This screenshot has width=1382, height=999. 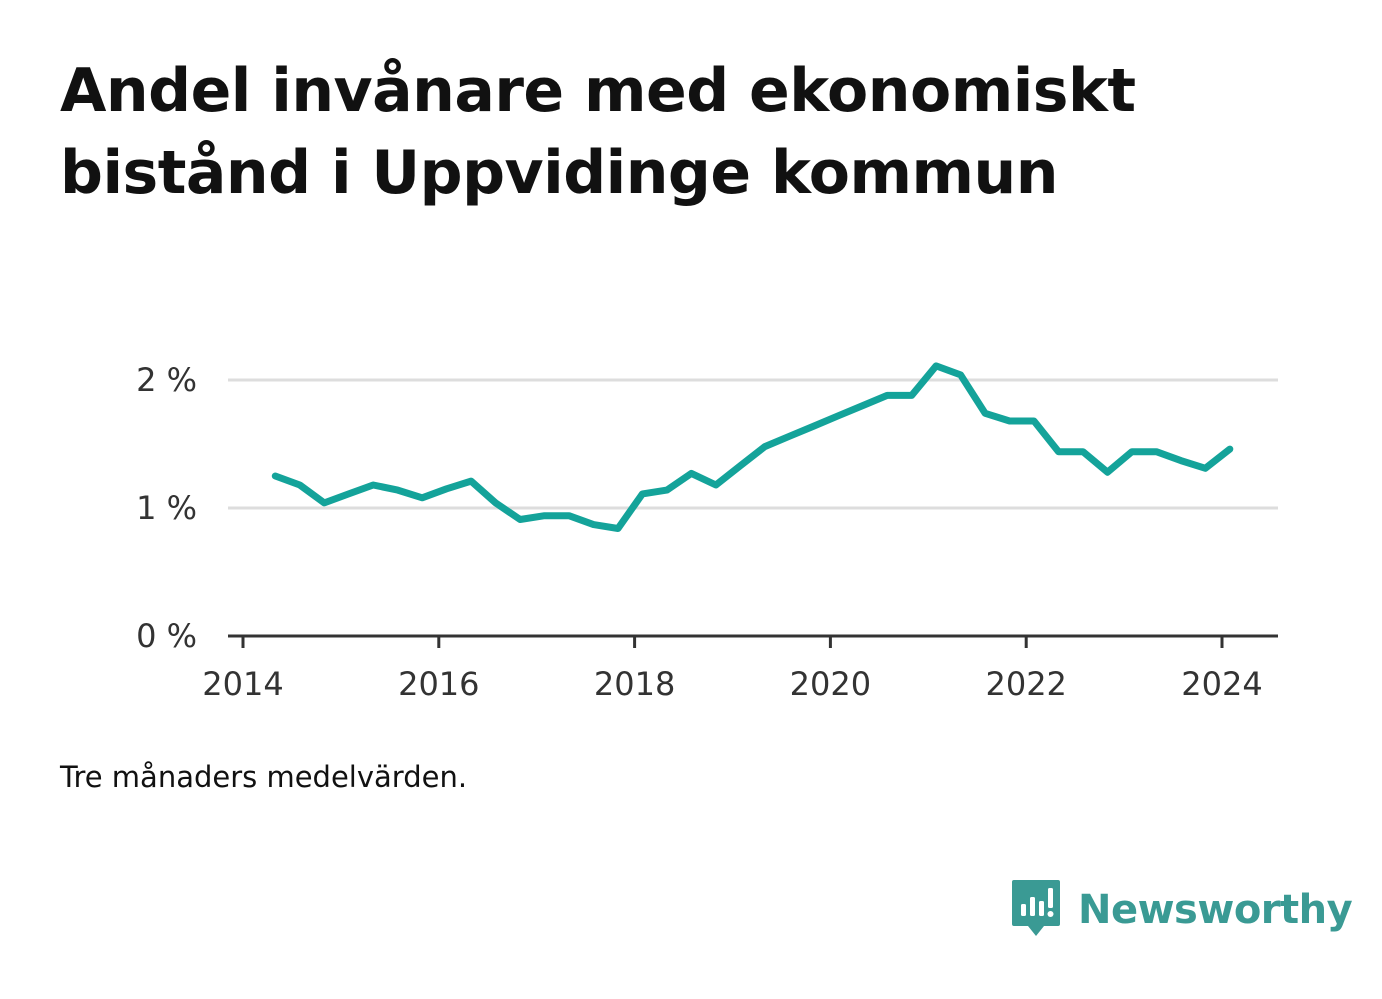 I want to click on brand-logo: Newsworthy, so click(x=1181, y=910).